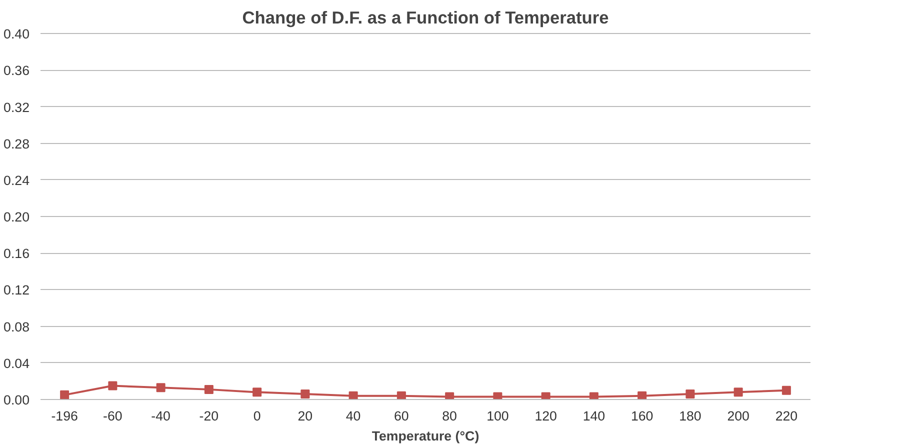 Image resolution: width=902 pixels, height=448 pixels. I want to click on y-tick-label: 0.36, so click(17, 70).